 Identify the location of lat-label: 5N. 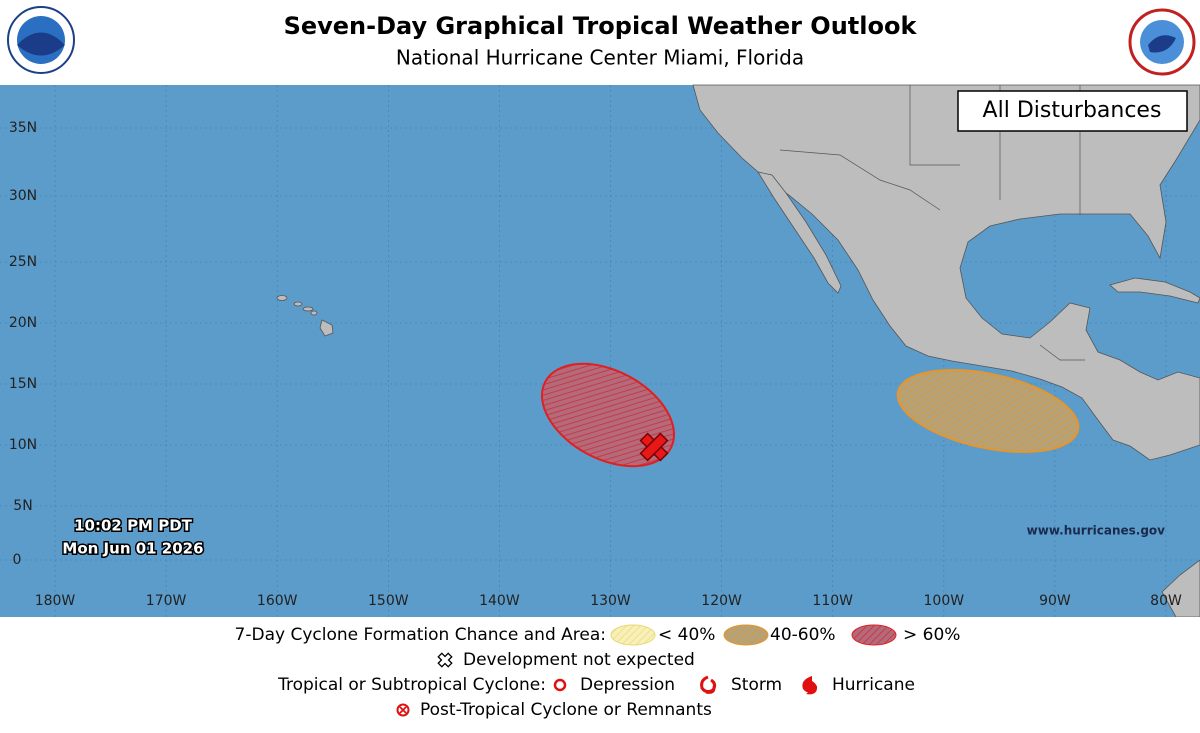
(22, 506).